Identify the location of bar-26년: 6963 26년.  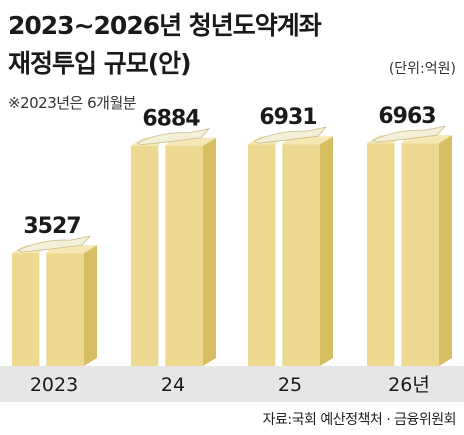
(409, 250).